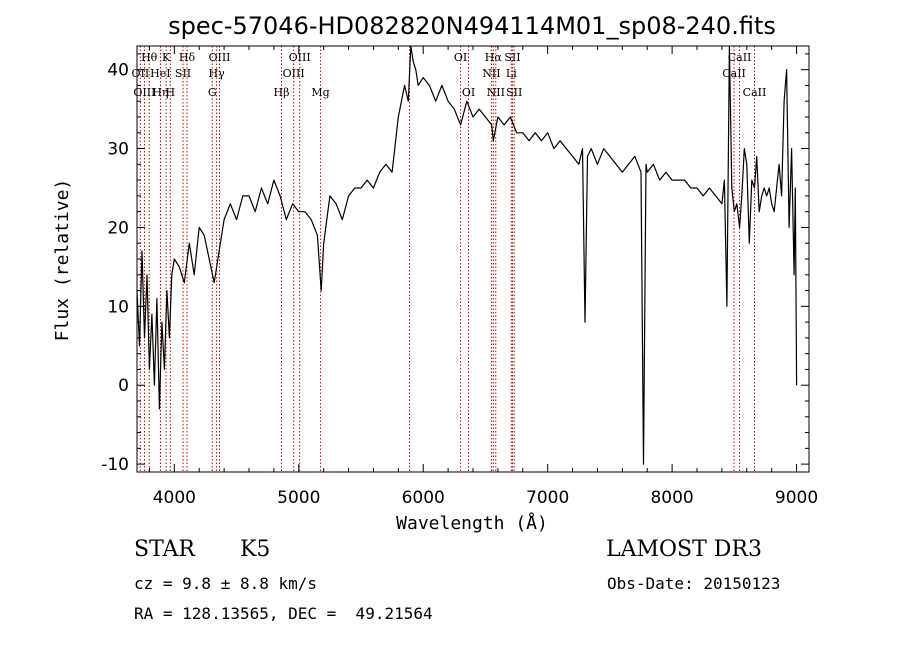 The height and width of the screenshot is (649, 900). What do you see at coordinates (164, 549) in the screenshot?
I see `object-type: STAR` at bounding box center [164, 549].